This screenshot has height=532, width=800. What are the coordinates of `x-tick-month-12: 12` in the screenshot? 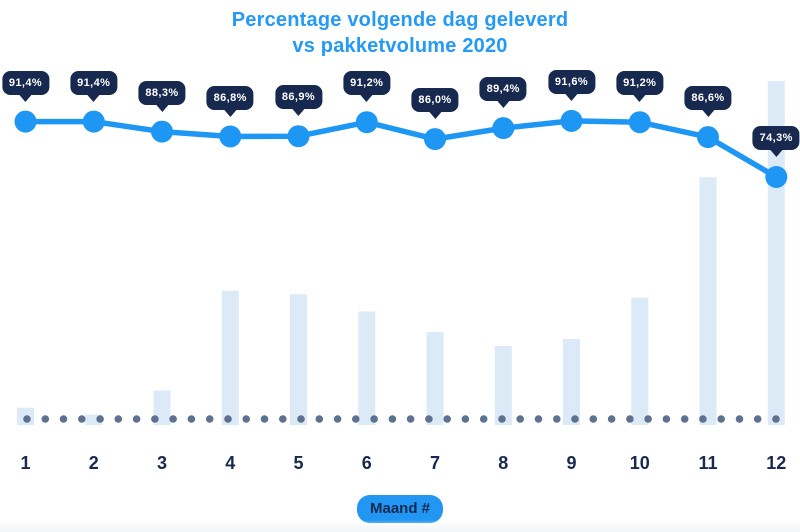 It's located at (776, 463).